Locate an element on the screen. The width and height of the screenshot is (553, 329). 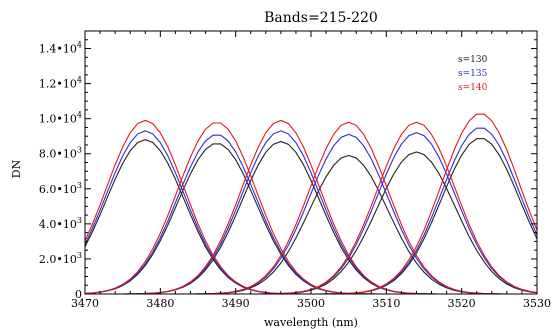
x-tick-label: 3530 is located at coordinates (537, 303).